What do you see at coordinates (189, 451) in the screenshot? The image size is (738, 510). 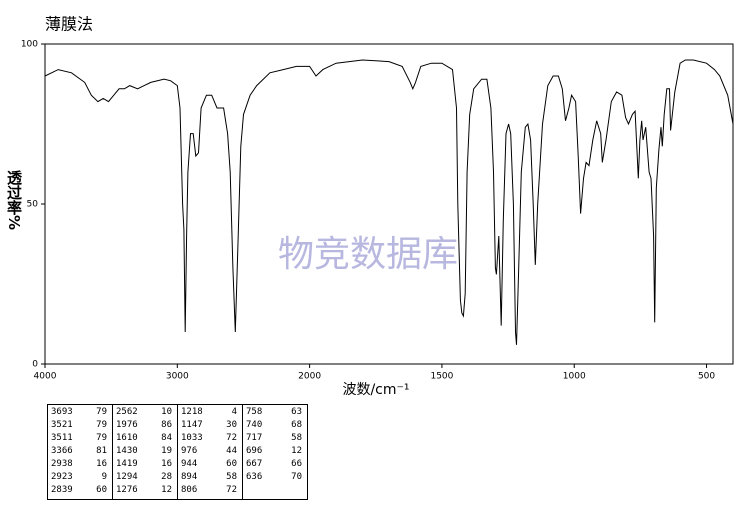 I see `wavenumber: 976` at bounding box center [189, 451].